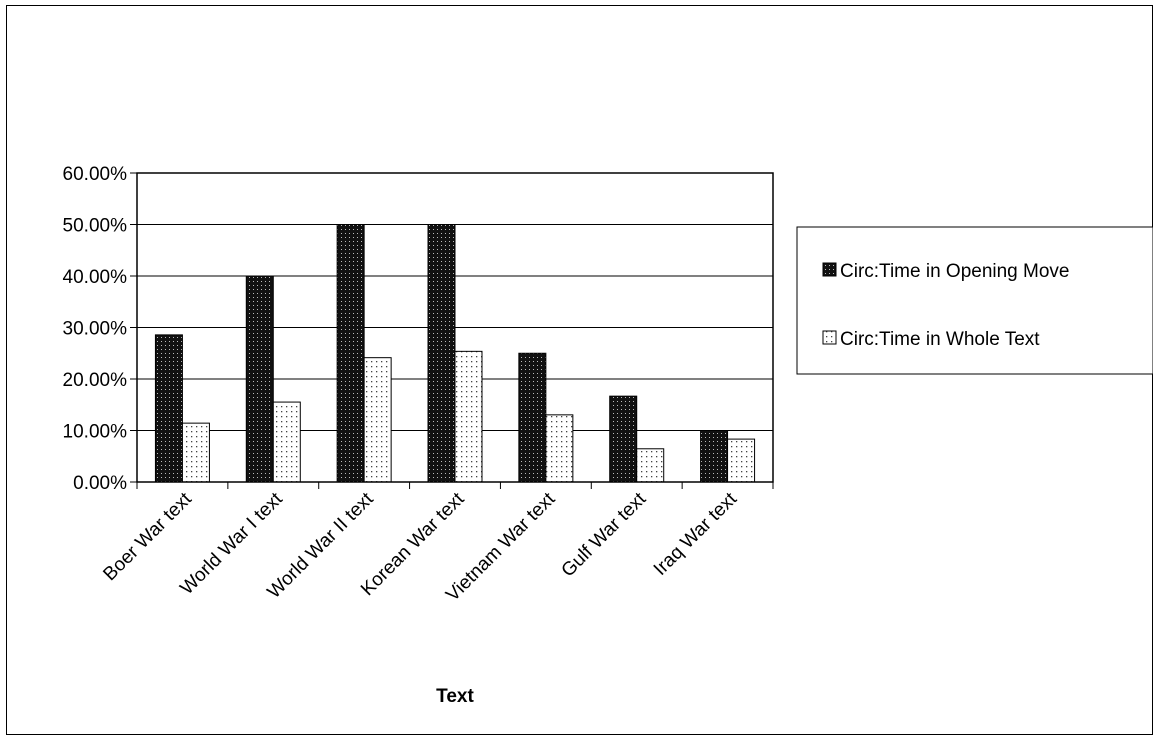  What do you see at coordinates (95, 380) in the screenshot?
I see `y-tick-label: 20.00%` at bounding box center [95, 380].